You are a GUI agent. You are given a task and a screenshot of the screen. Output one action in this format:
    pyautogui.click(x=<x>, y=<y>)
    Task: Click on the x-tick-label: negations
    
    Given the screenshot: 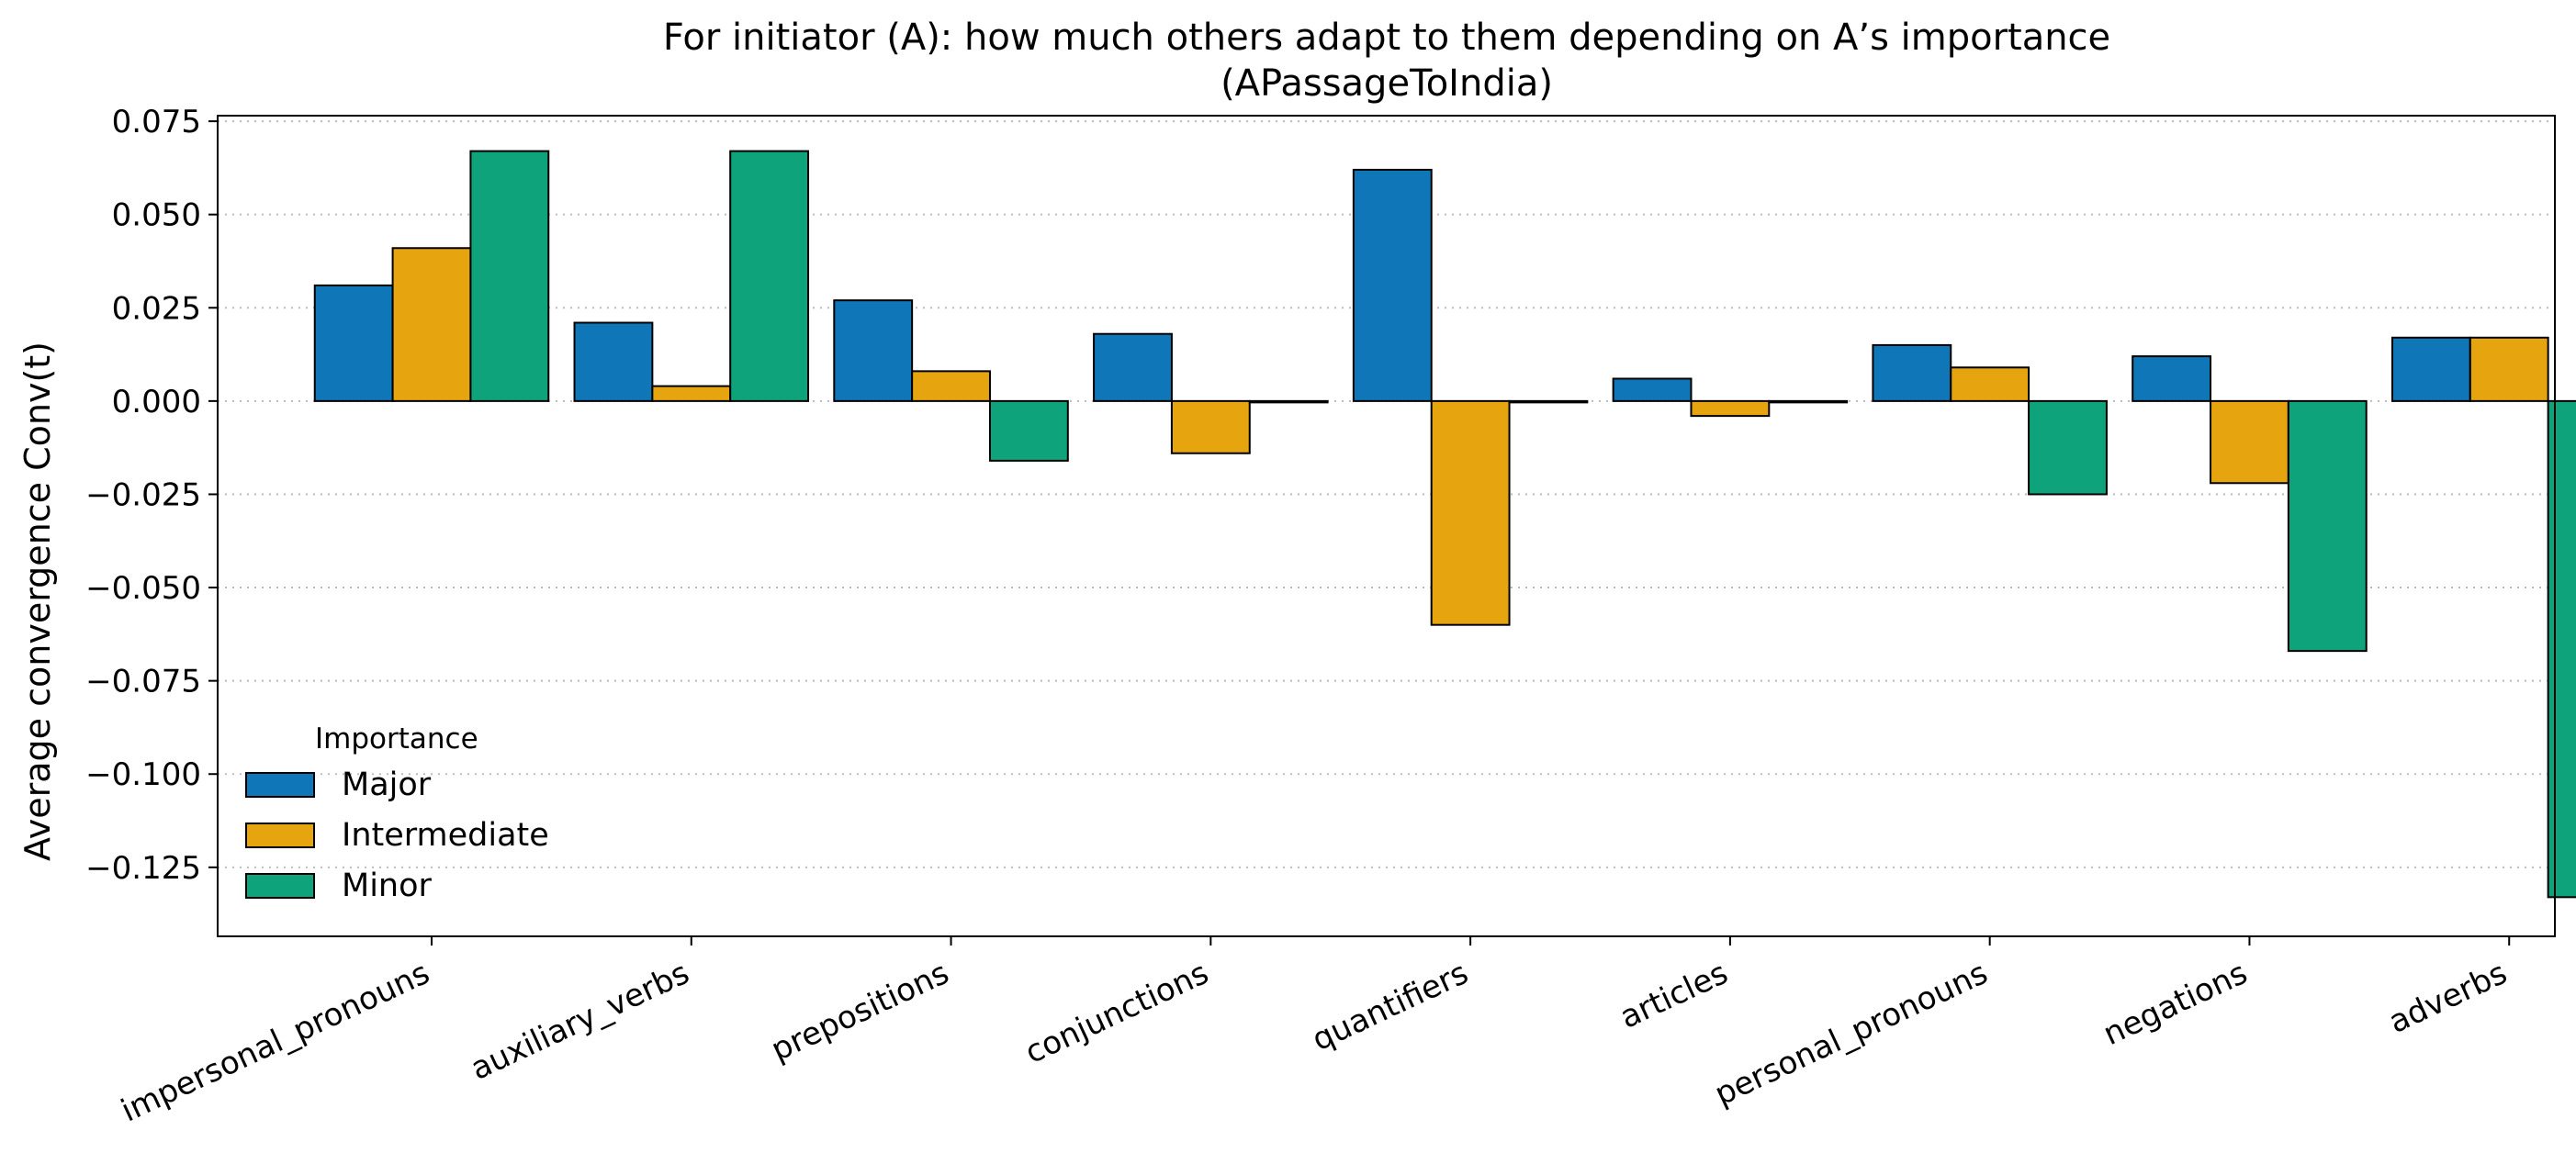 What is the action you would take?
    pyautogui.click(x=2175, y=1004)
    